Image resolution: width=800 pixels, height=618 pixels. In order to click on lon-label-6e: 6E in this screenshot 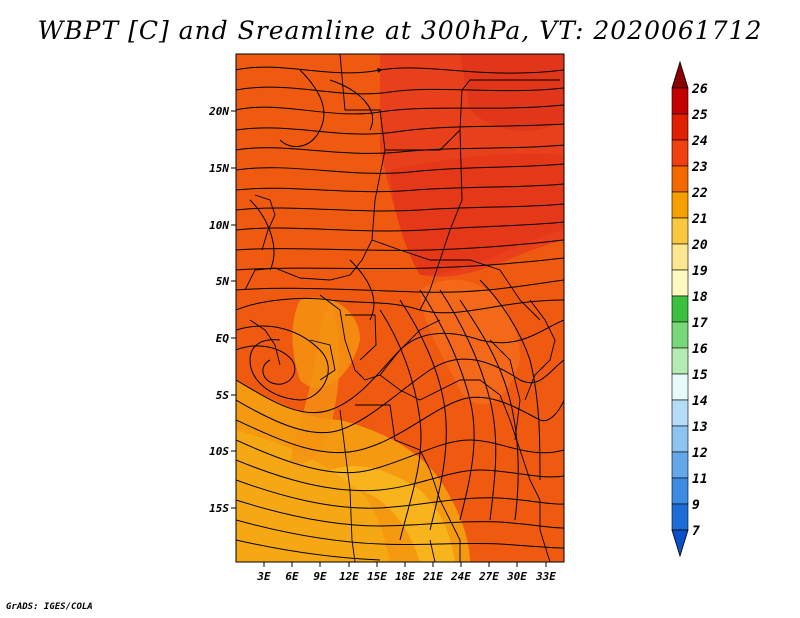, I will do `click(292, 576)`.